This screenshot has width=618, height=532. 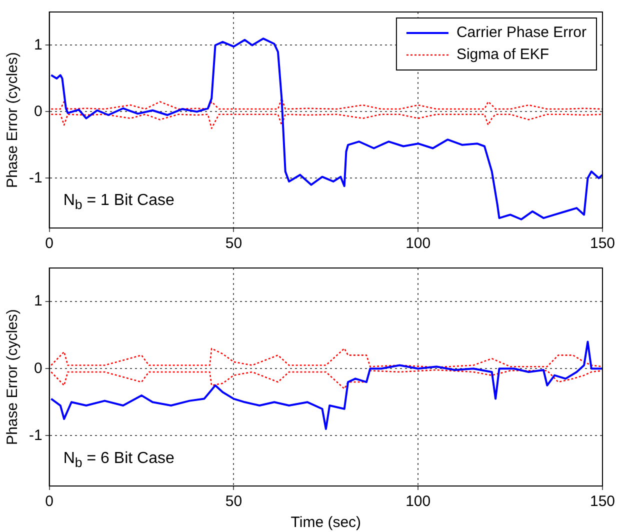 What do you see at coordinates (326, 523) in the screenshot?
I see `x-axis-title: Time (sec)` at bounding box center [326, 523].